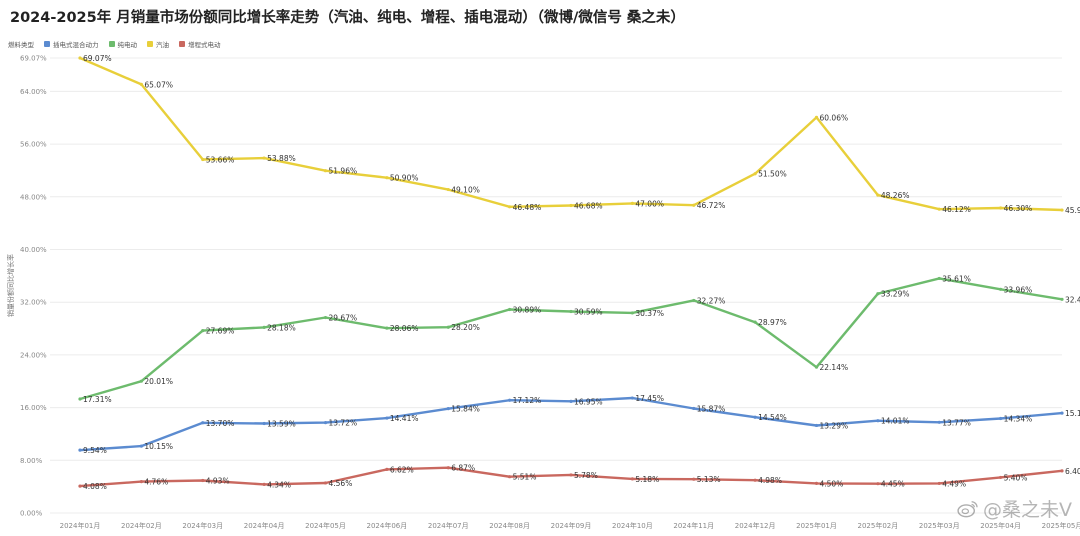  I want to click on data-label: 4.56%, so click(341, 483).